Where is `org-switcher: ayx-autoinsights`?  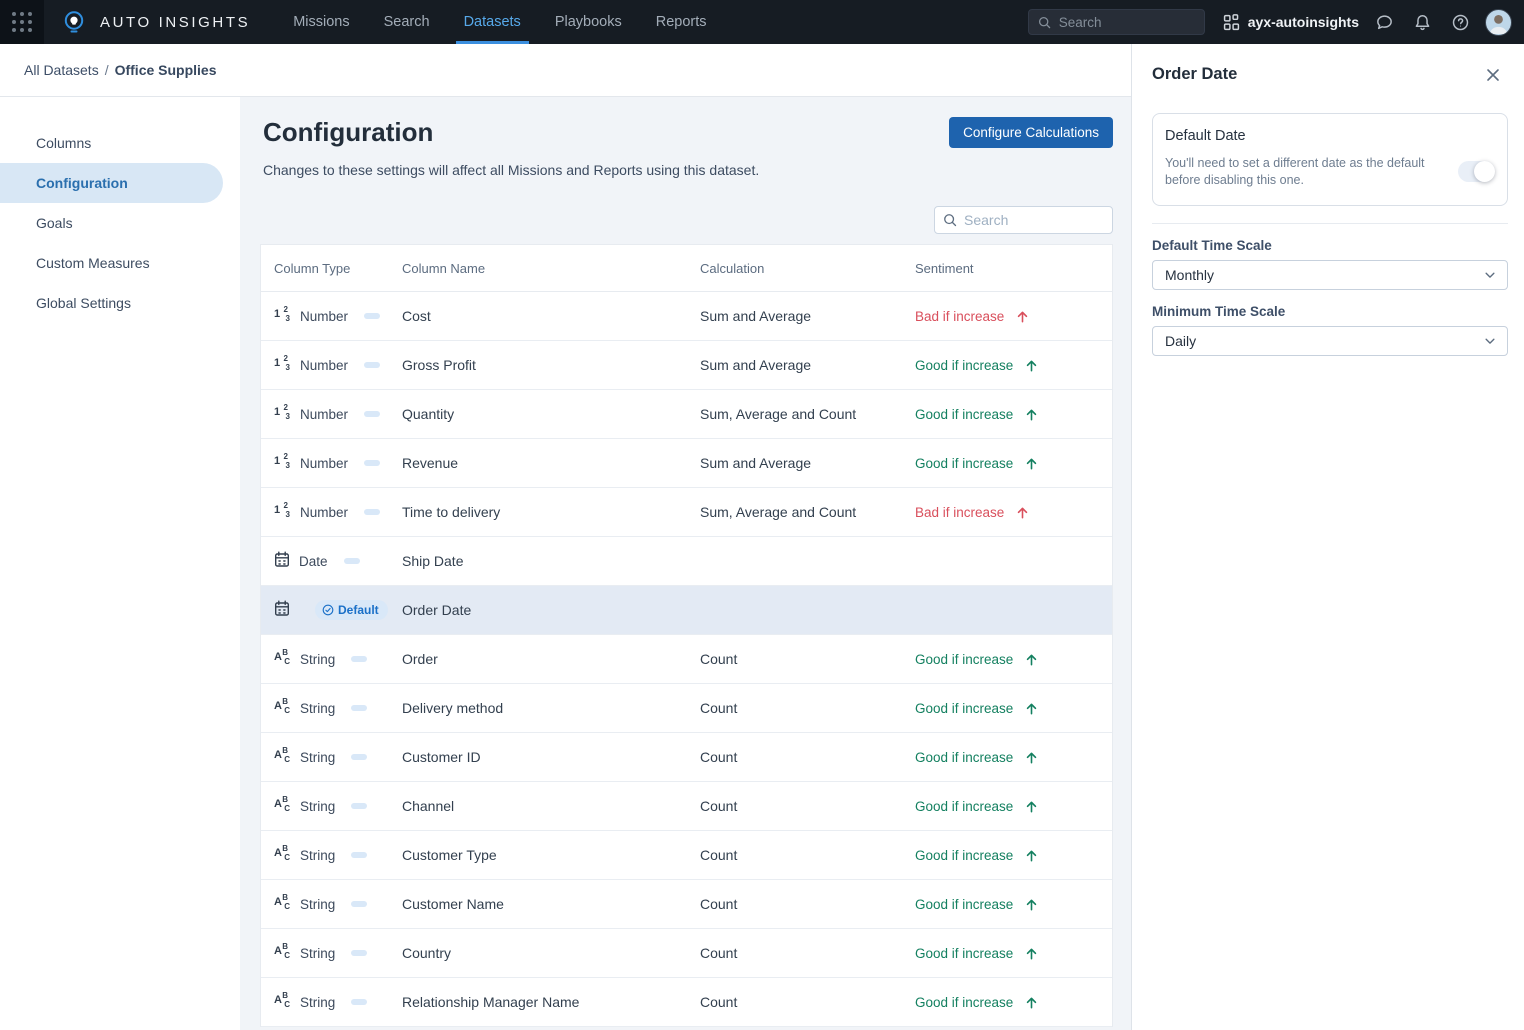 org-switcher: ayx-autoinsights is located at coordinates (1291, 22).